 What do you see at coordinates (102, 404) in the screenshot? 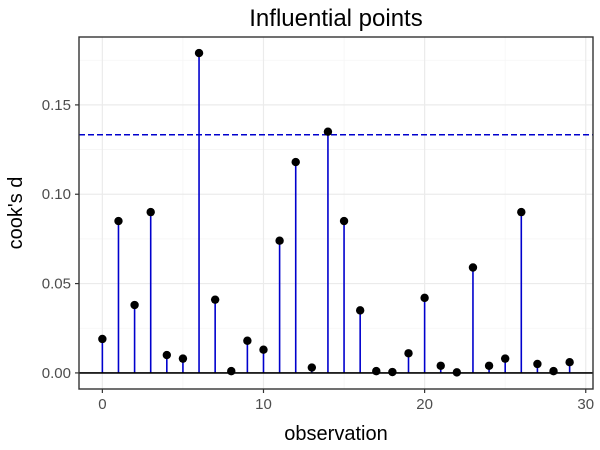
I see `x-tick-label: 0` at bounding box center [102, 404].